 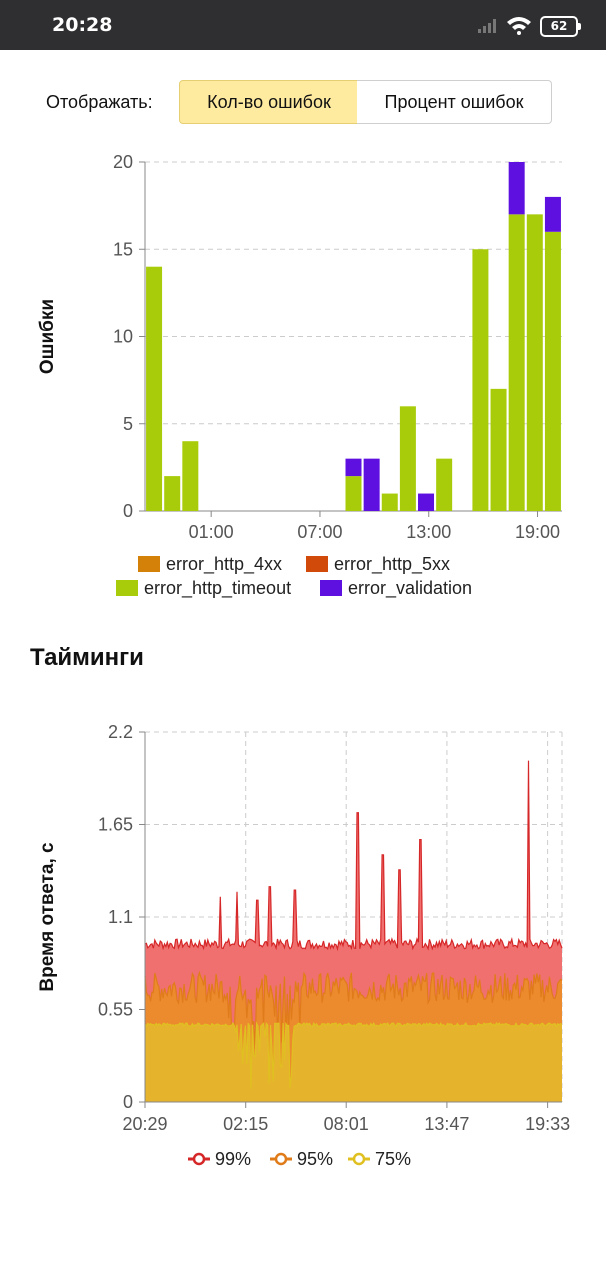 What do you see at coordinates (144, 1124) in the screenshot?
I see `x-tick-label: 20:29` at bounding box center [144, 1124].